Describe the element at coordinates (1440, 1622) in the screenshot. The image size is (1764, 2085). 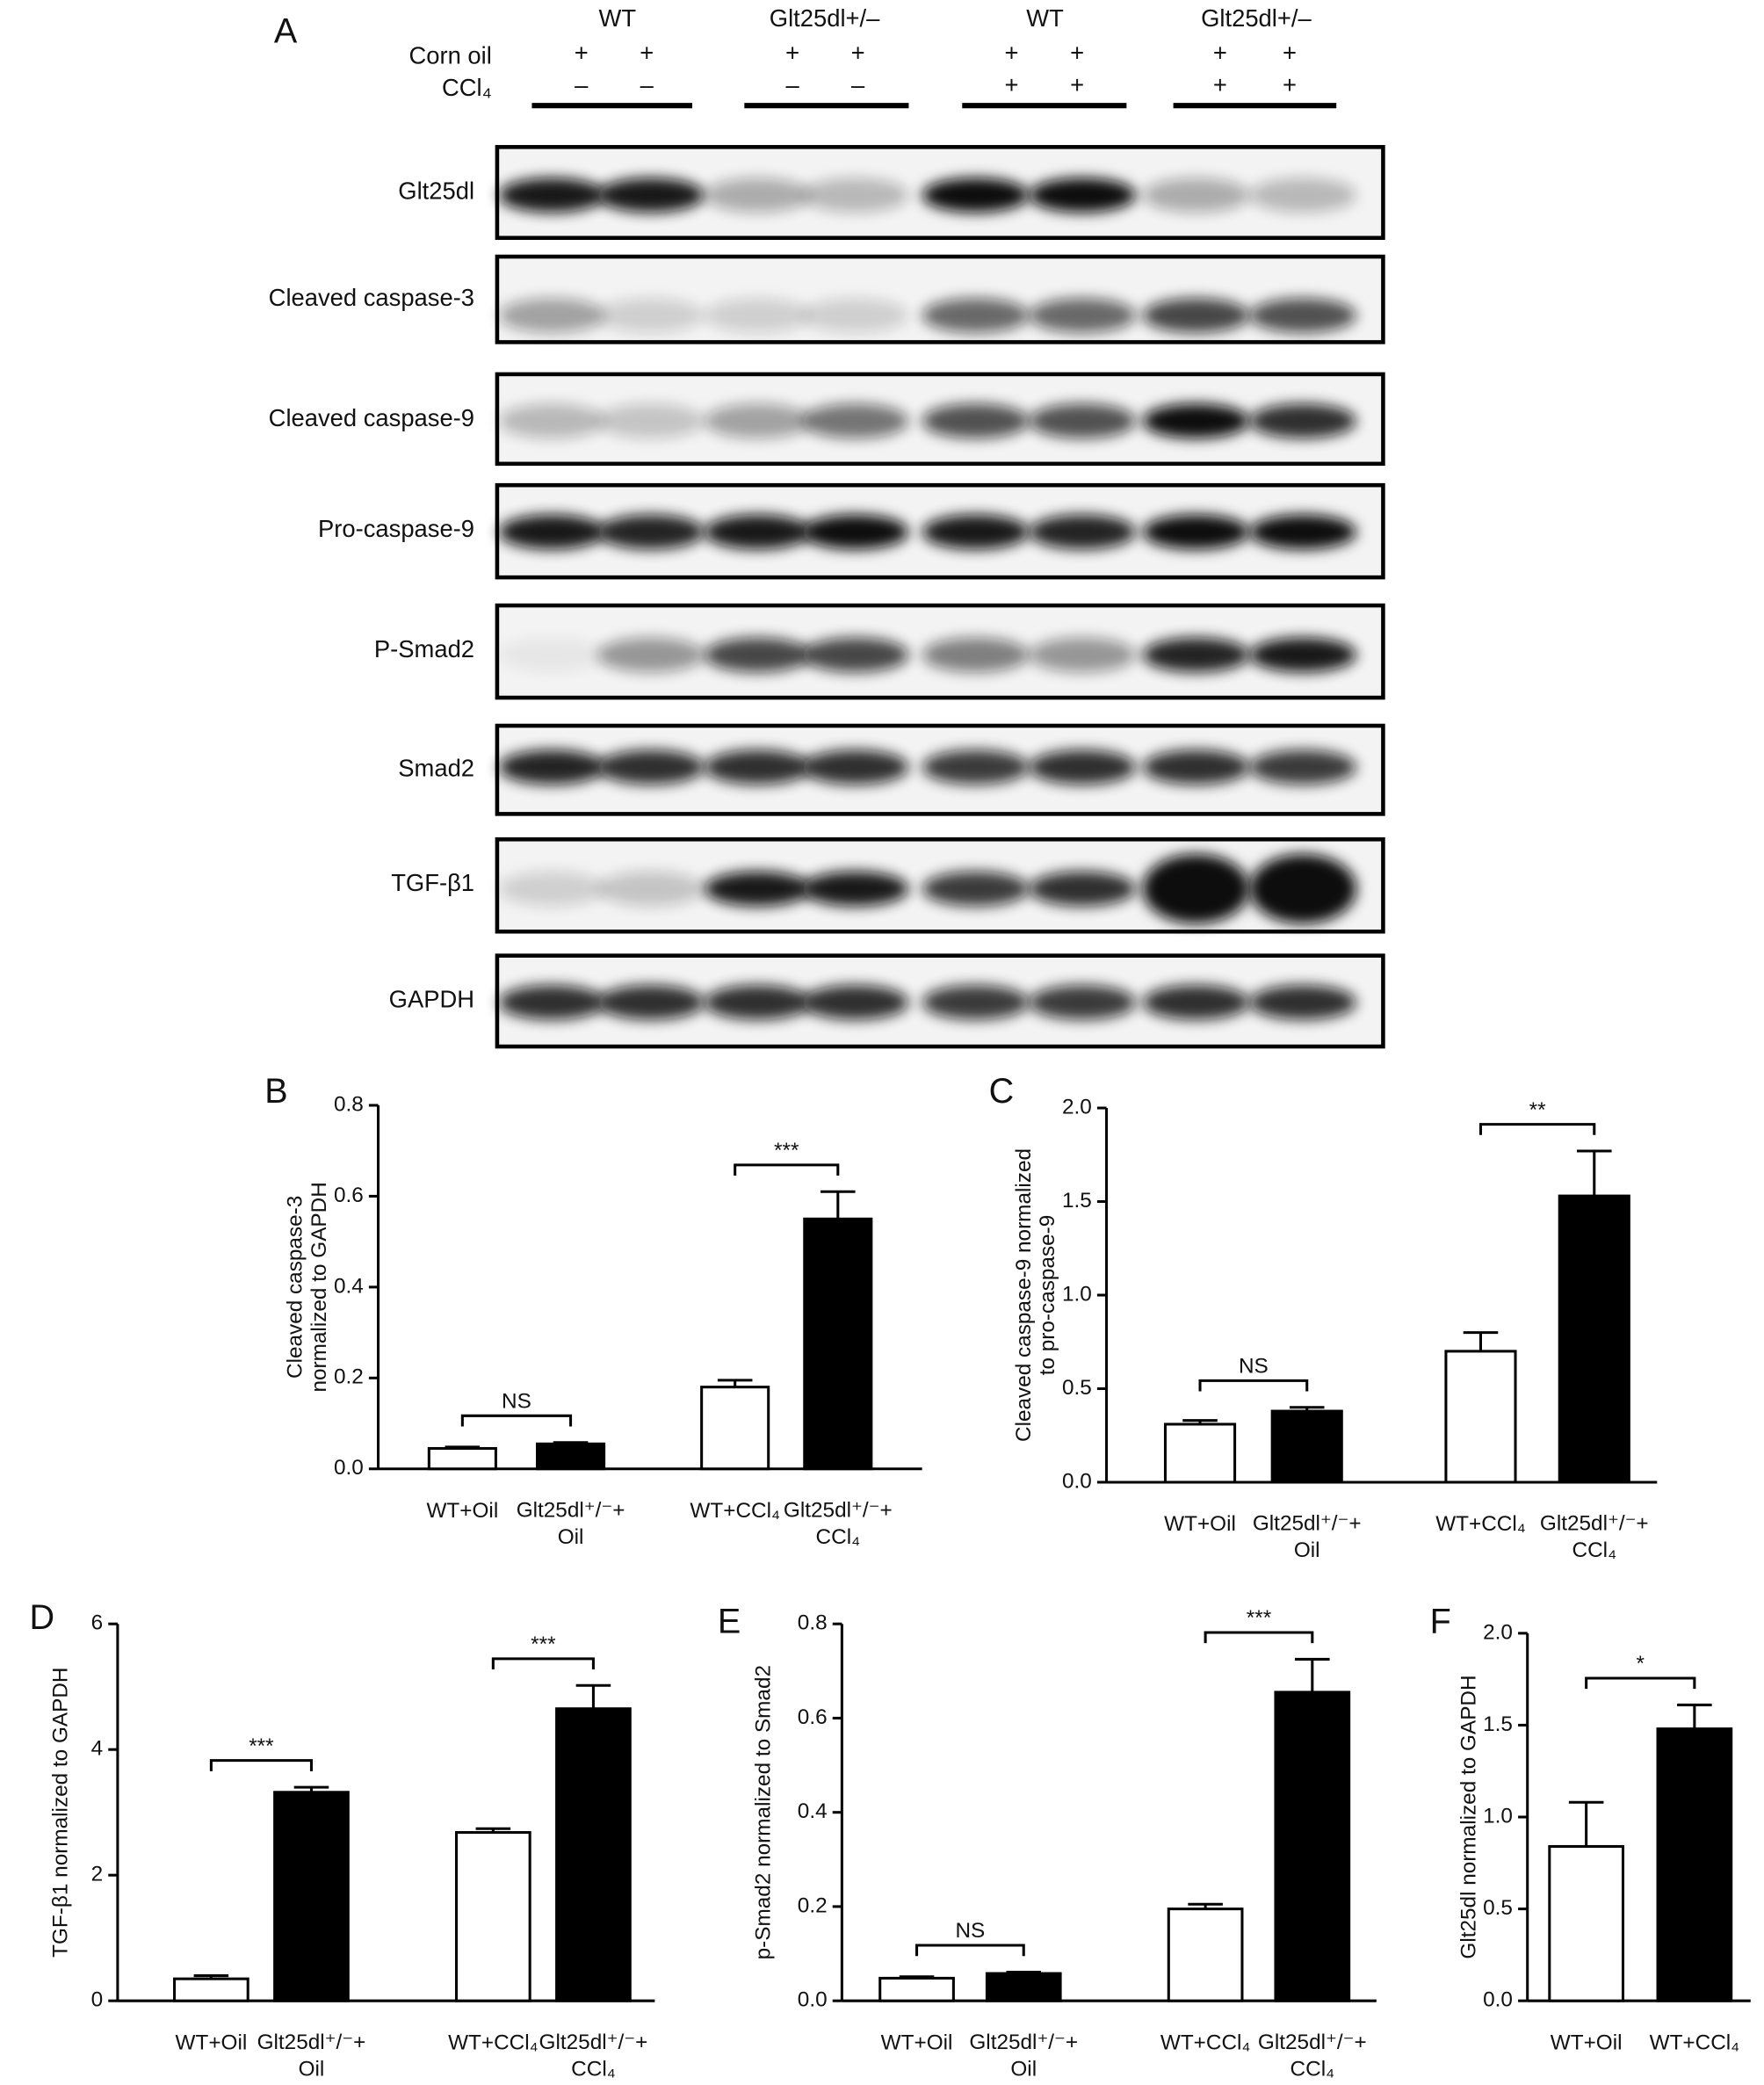
I see `panel-label: F` at that location.